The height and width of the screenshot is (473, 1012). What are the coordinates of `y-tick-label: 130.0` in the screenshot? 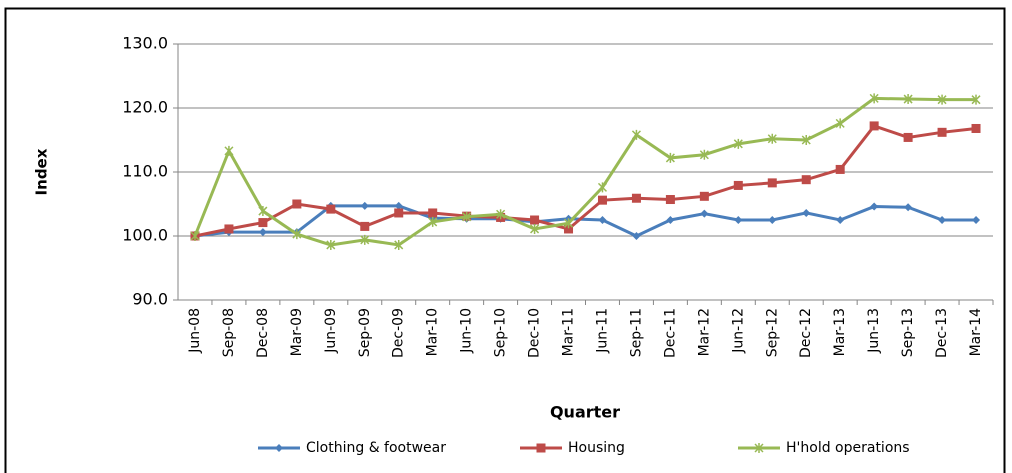 It's located at (145, 43).